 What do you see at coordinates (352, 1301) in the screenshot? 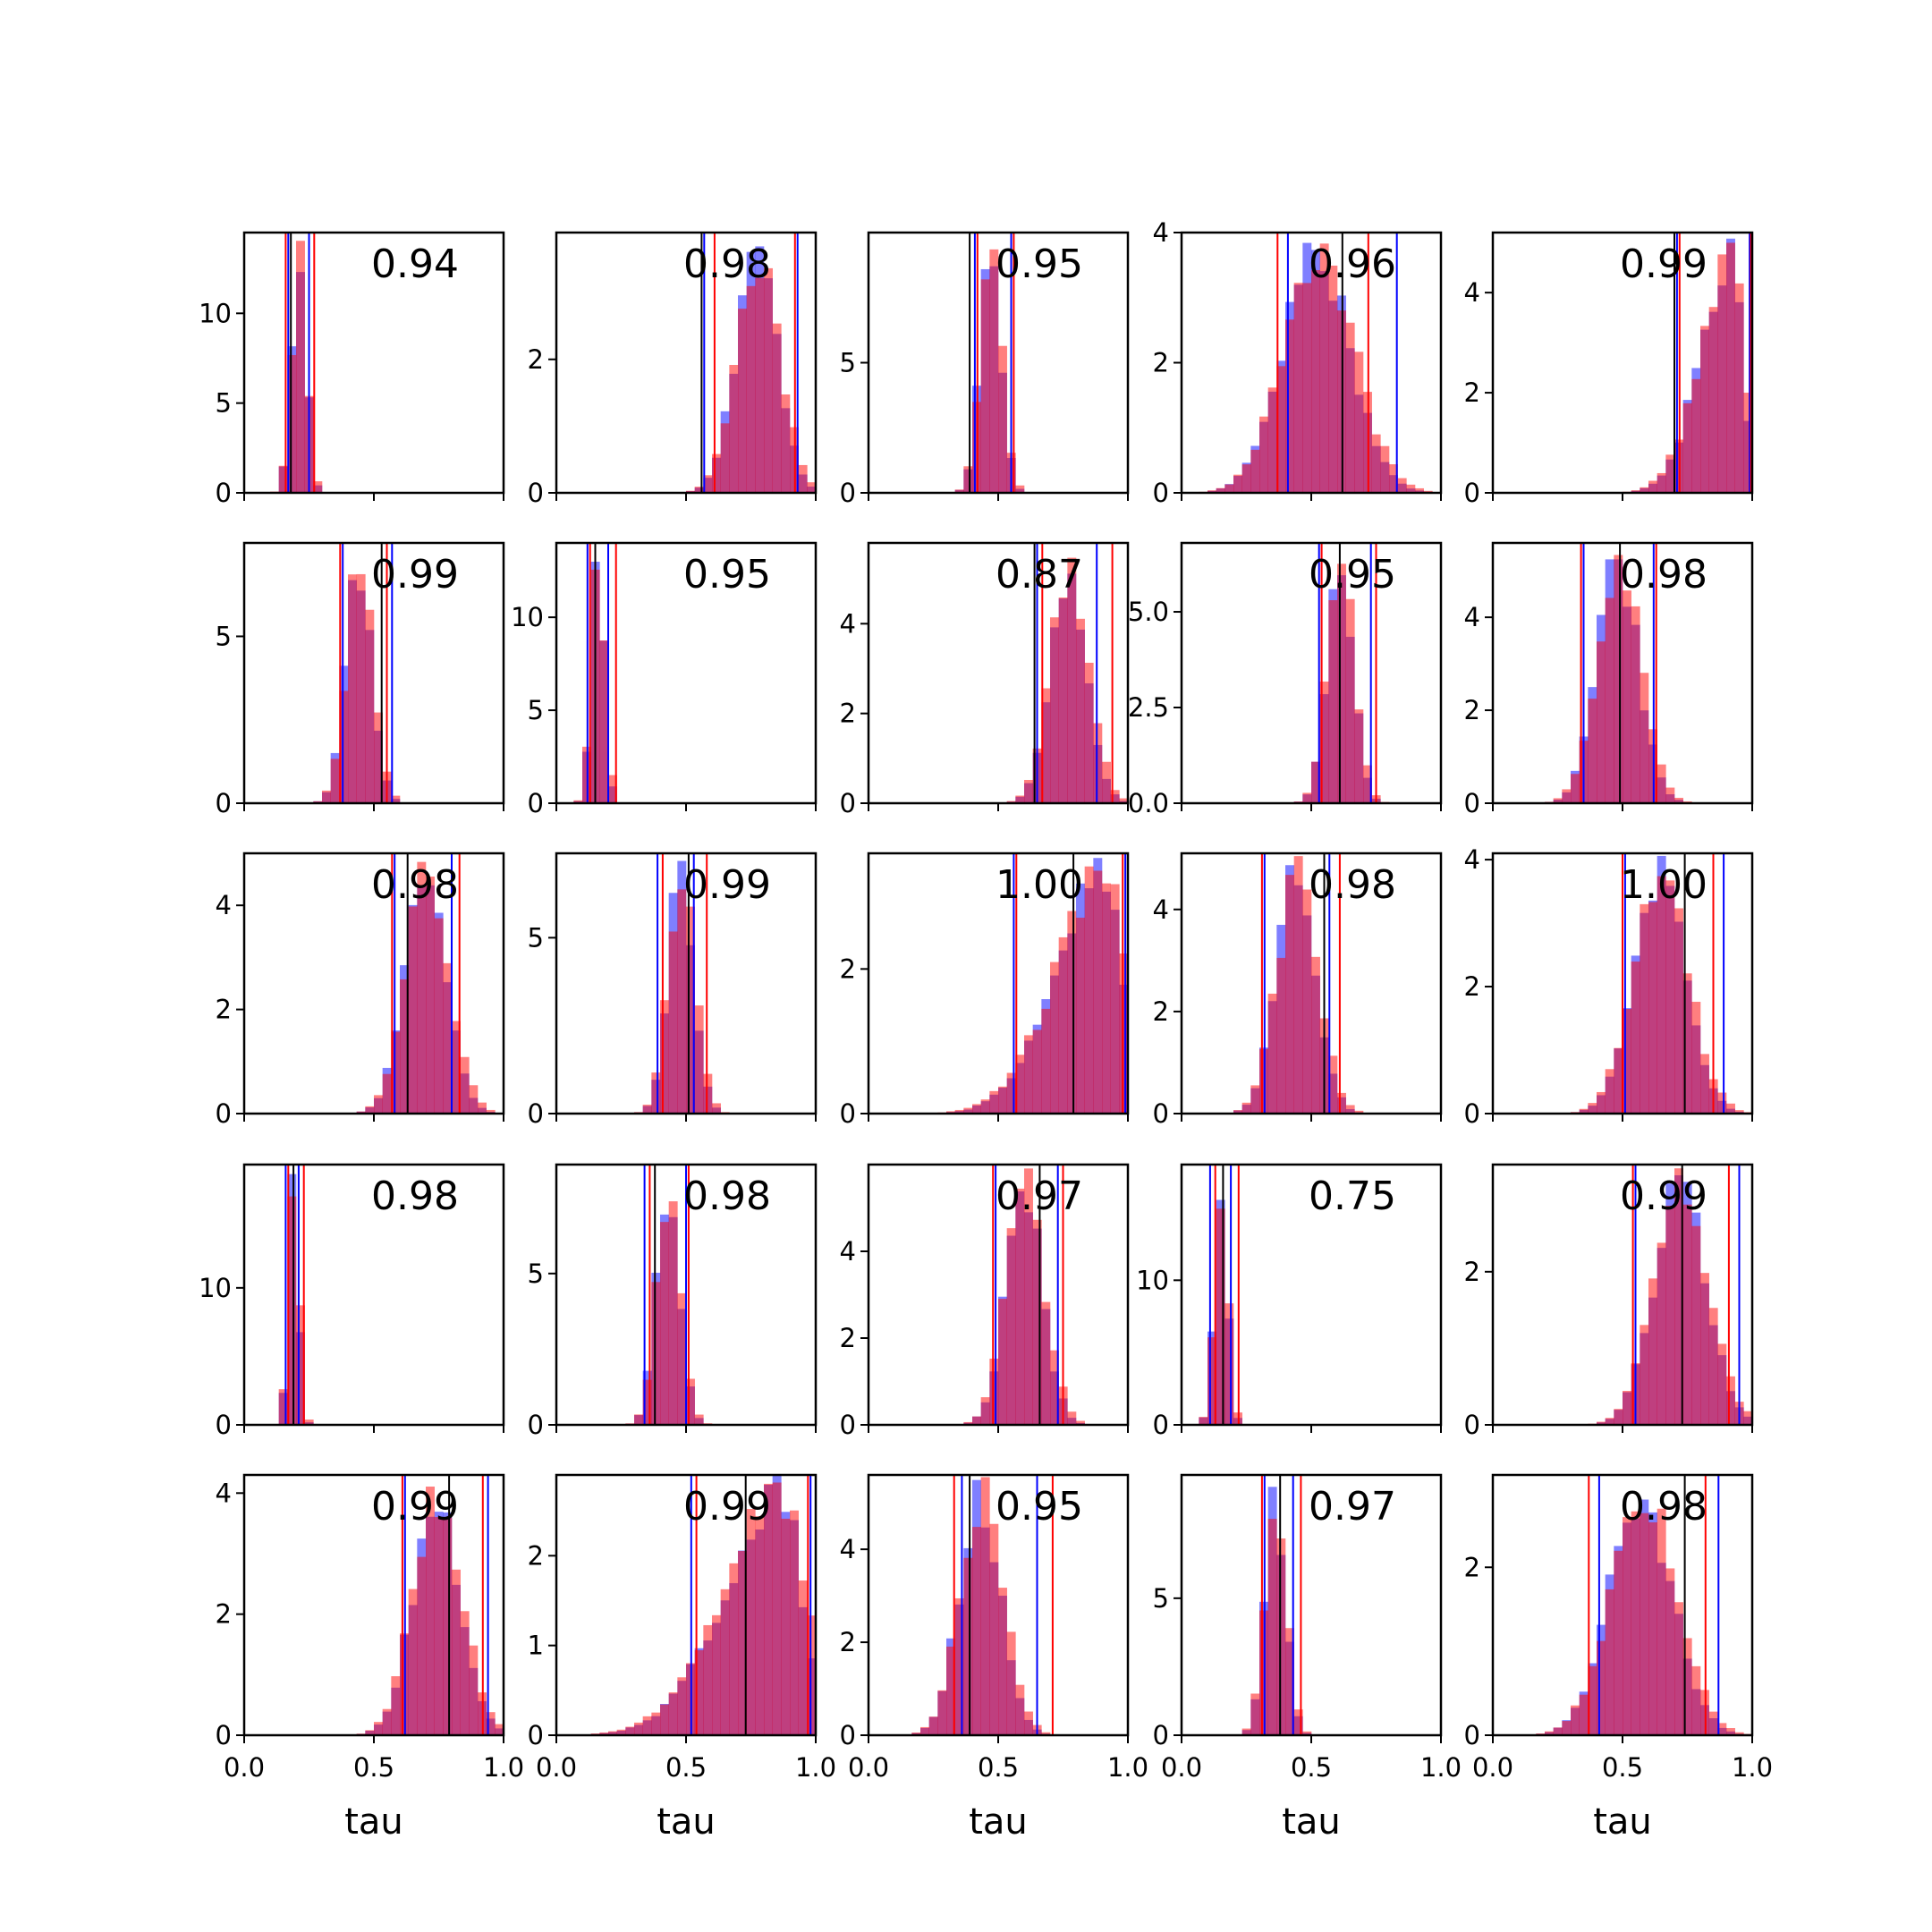
I see `histogram-panel: 0 10 0.98` at bounding box center [352, 1301].